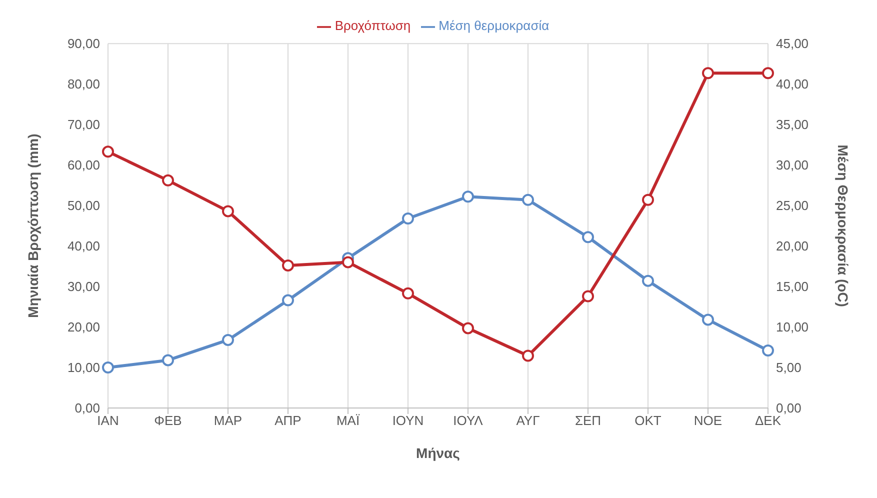 The width and height of the screenshot is (877, 498). What do you see at coordinates (792, 84) in the screenshot?
I see `y2-tick-label: 40,00` at bounding box center [792, 84].